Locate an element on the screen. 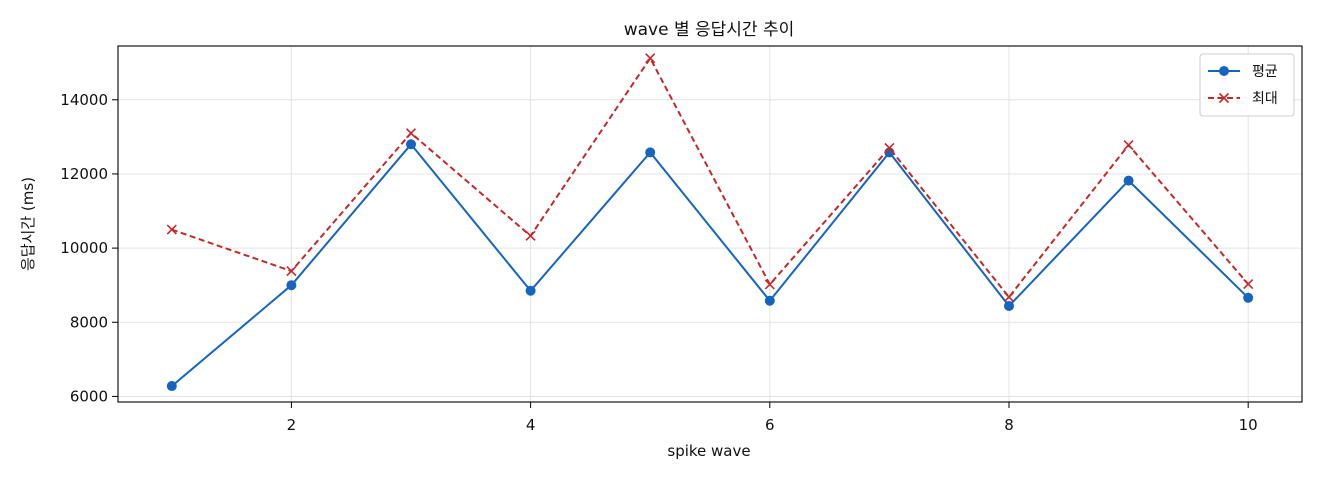 The width and height of the screenshot is (1320, 480). y-tick-label: 12000 is located at coordinates (84, 174).